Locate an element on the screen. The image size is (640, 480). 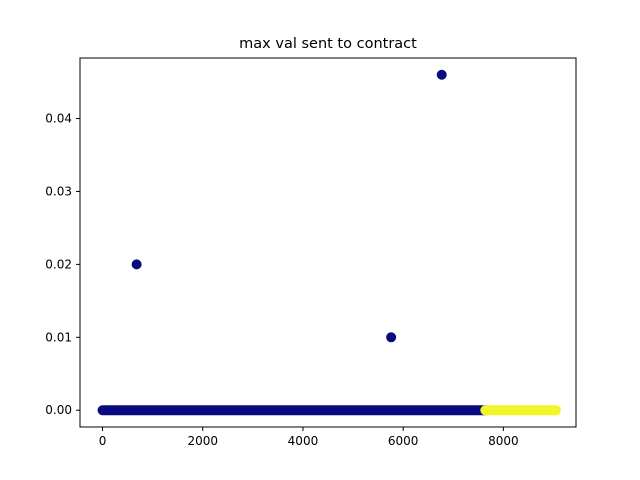
y-tick-label: 0.04 is located at coordinates (58, 119).